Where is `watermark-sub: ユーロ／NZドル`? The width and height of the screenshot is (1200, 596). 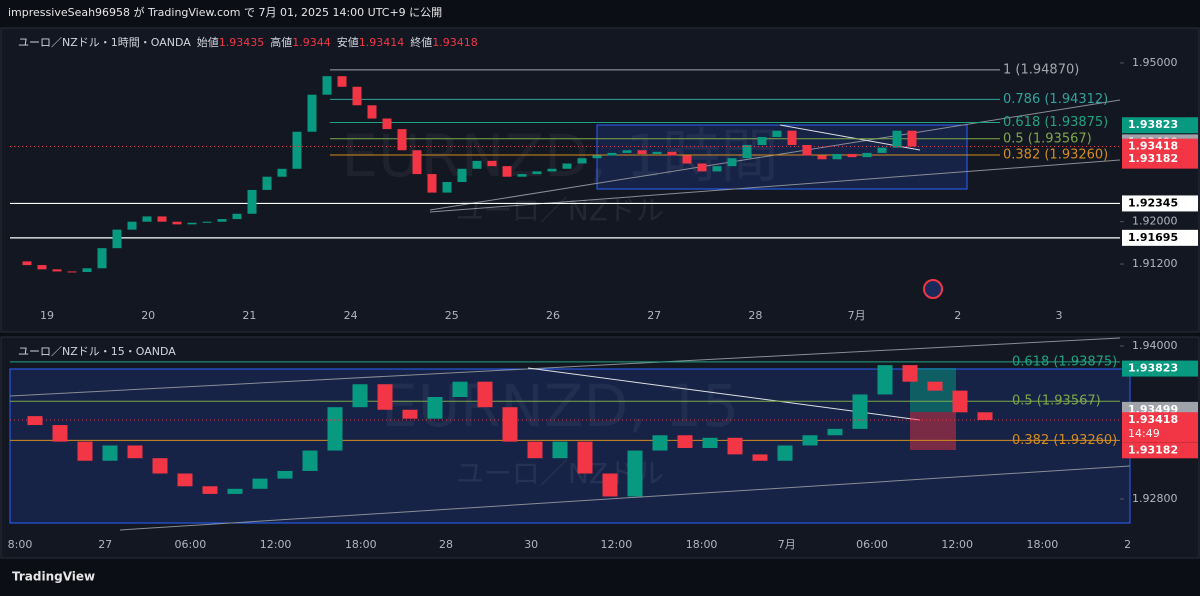
watermark-sub: ユーロ／NZドル is located at coordinates (560, 210).